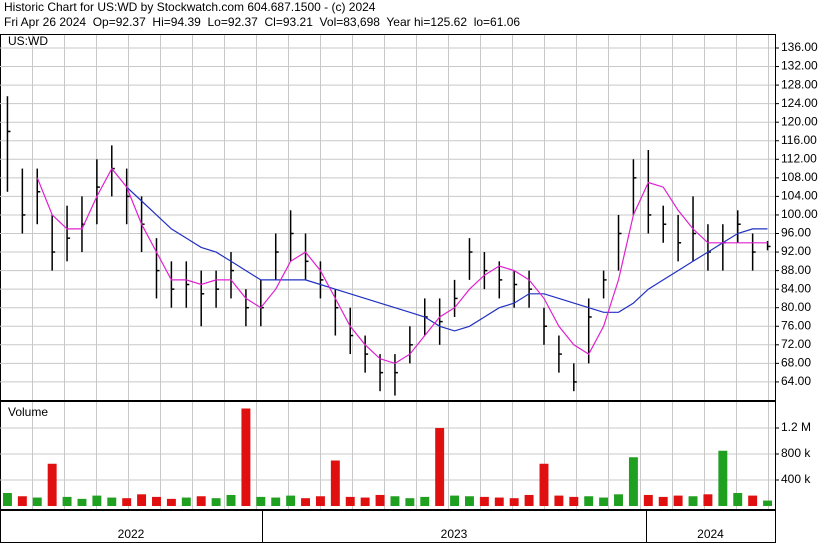 The width and height of the screenshot is (830, 543). Describe the element at coordinates (799, 177) in the screenshot. I see `y-tick-label: 108.00` at that location.